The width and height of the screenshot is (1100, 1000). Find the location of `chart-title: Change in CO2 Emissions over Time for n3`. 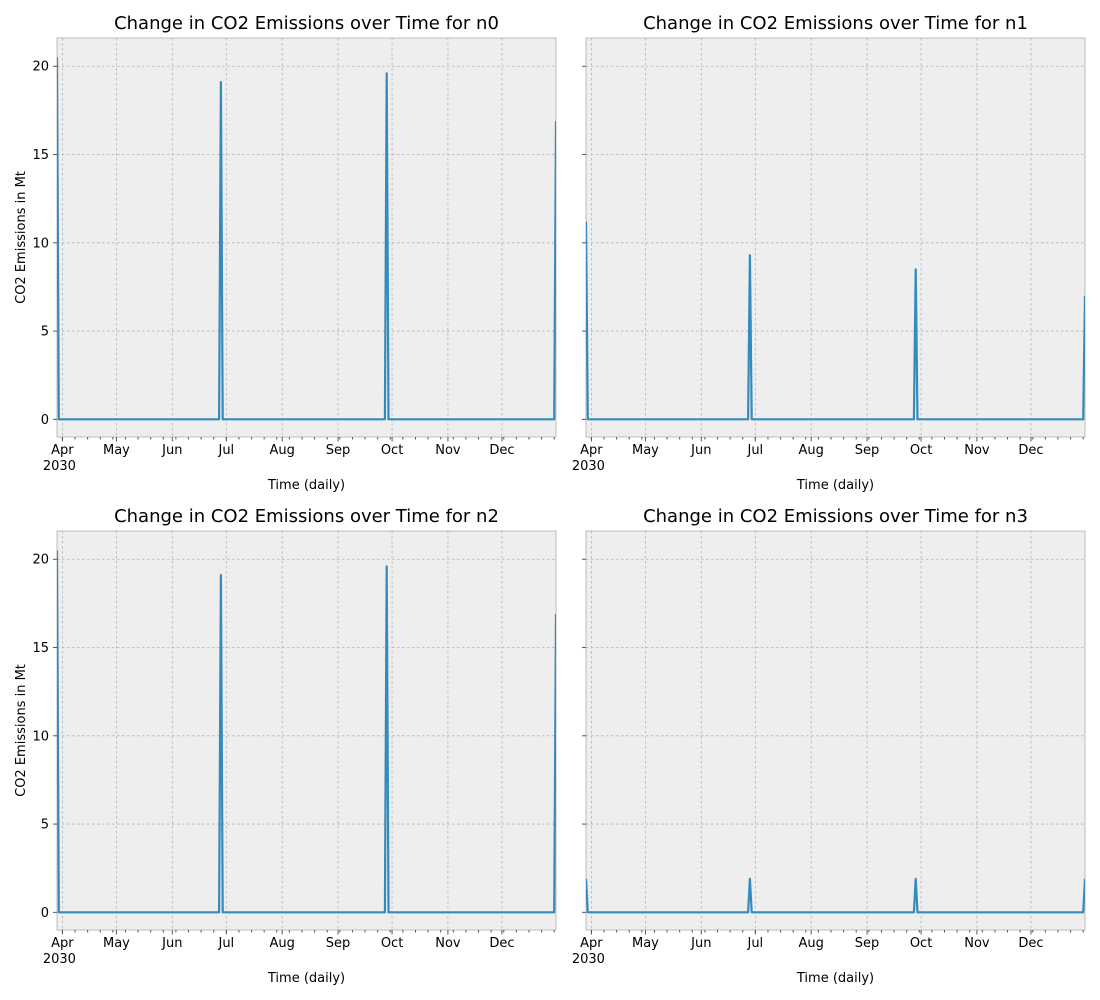

chart-title: Change in CO2 Emissions over Time for n3 is located at coordinates (835, 516).